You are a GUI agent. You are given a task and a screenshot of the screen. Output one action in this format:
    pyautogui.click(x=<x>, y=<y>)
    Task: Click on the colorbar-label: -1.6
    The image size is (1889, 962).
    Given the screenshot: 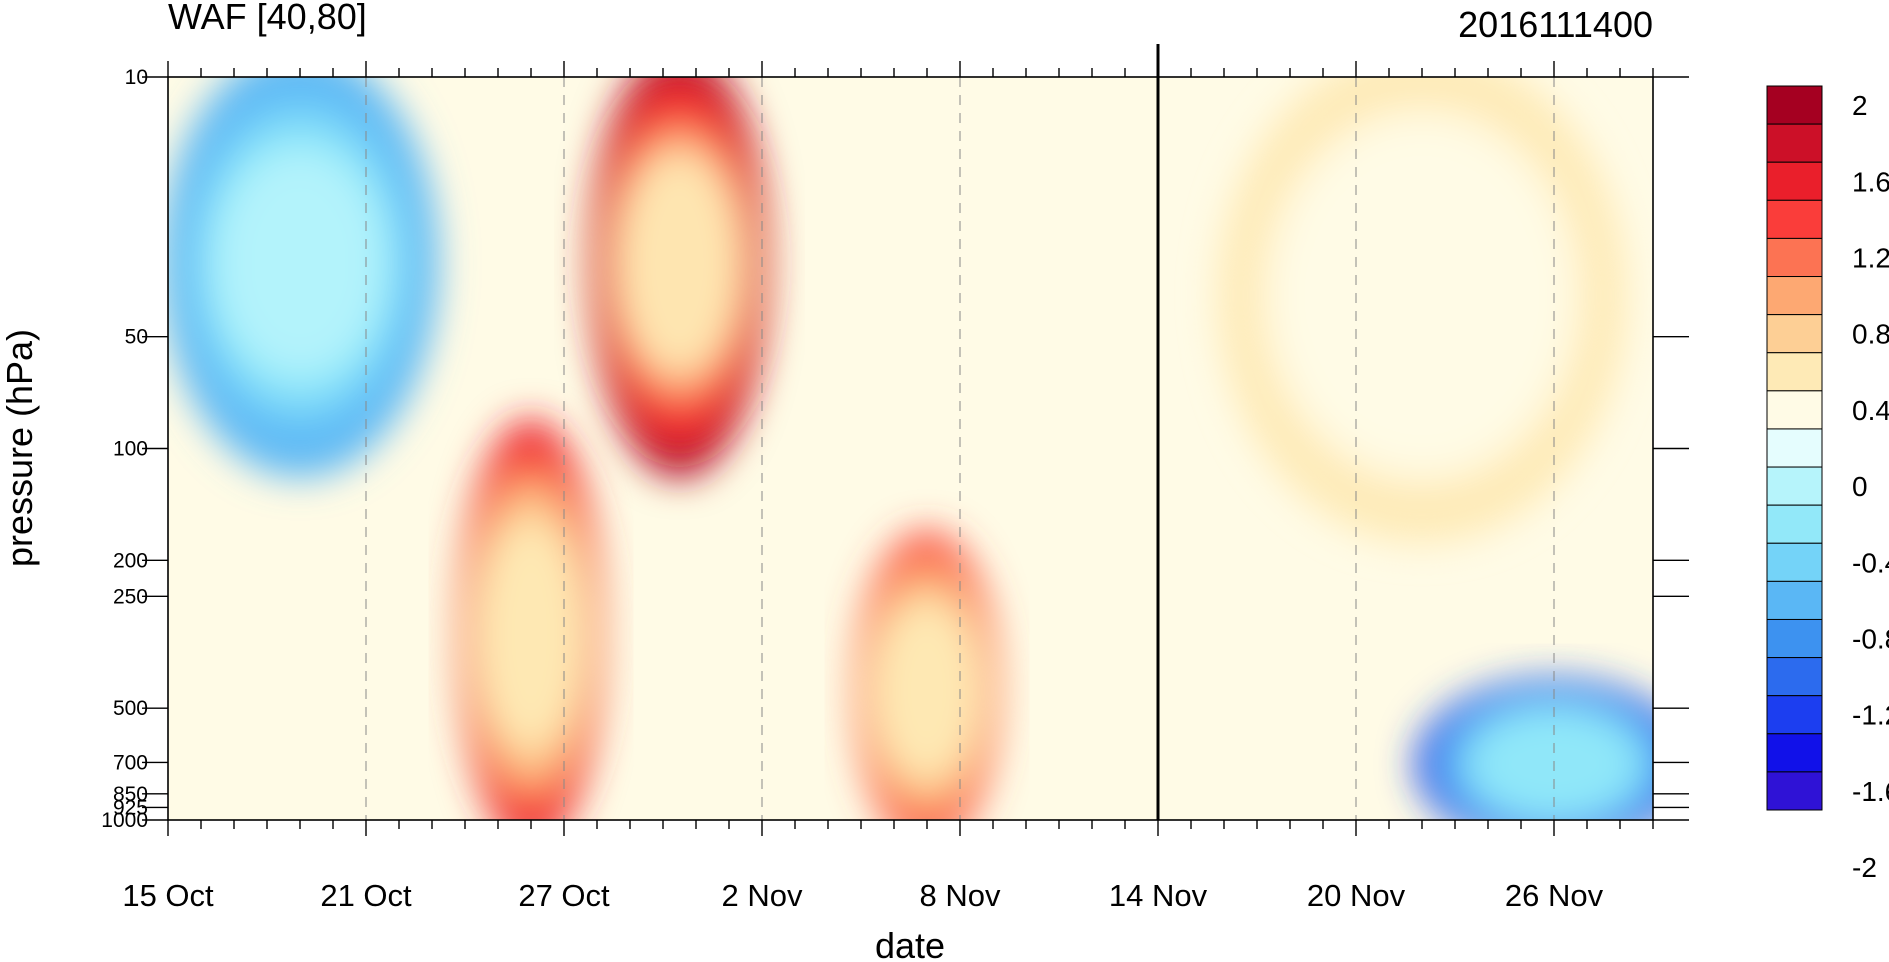 What is the action you would take?
    pyautogui.click(x=1870, y=791)
    